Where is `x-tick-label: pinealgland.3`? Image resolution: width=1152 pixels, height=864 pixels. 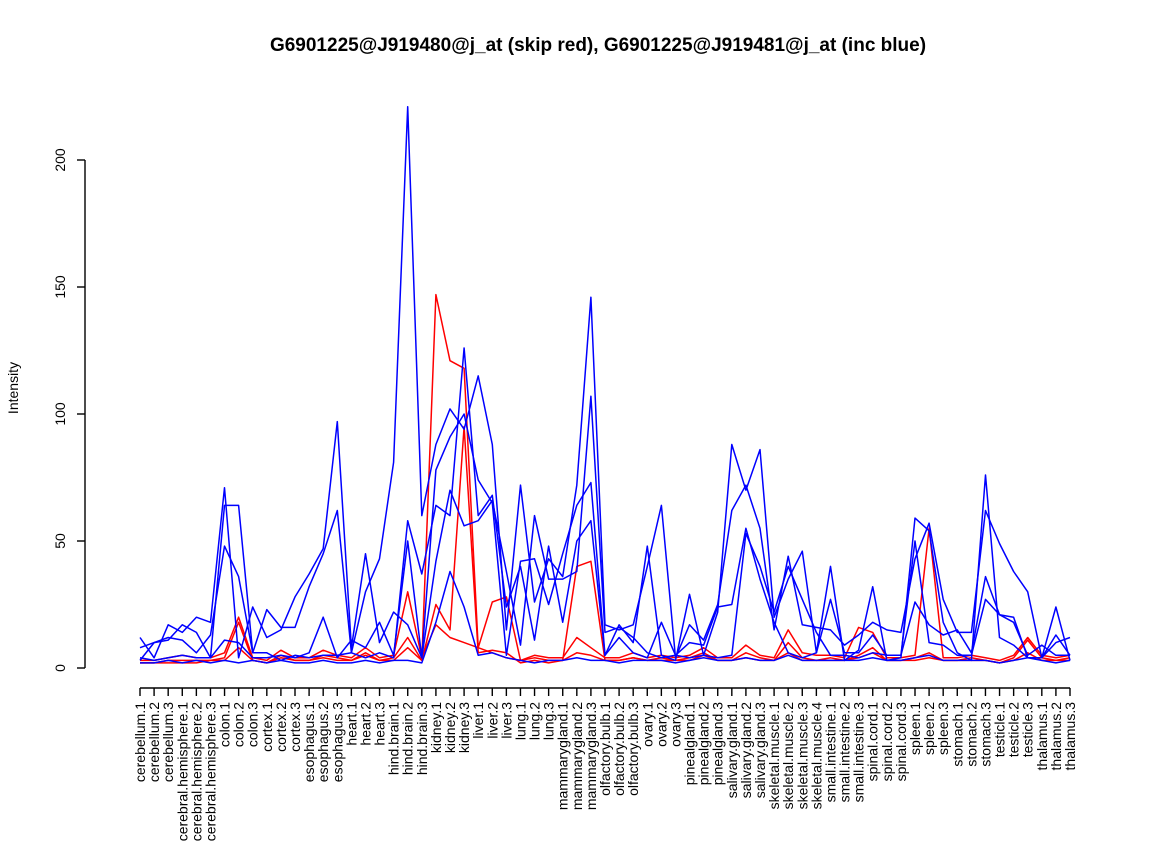
x-tick-label: pinealgland.3 is located at coordinates (718, 744).